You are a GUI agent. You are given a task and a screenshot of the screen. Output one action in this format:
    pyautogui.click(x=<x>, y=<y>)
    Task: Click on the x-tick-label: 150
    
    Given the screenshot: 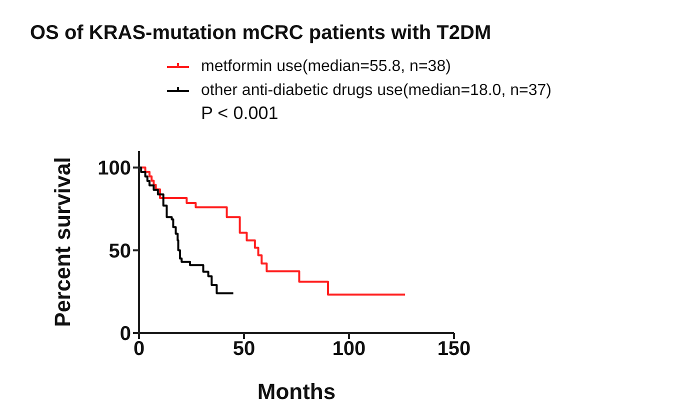 What is the action you would take?
    pyautogui.click(x=454, y=349)
    